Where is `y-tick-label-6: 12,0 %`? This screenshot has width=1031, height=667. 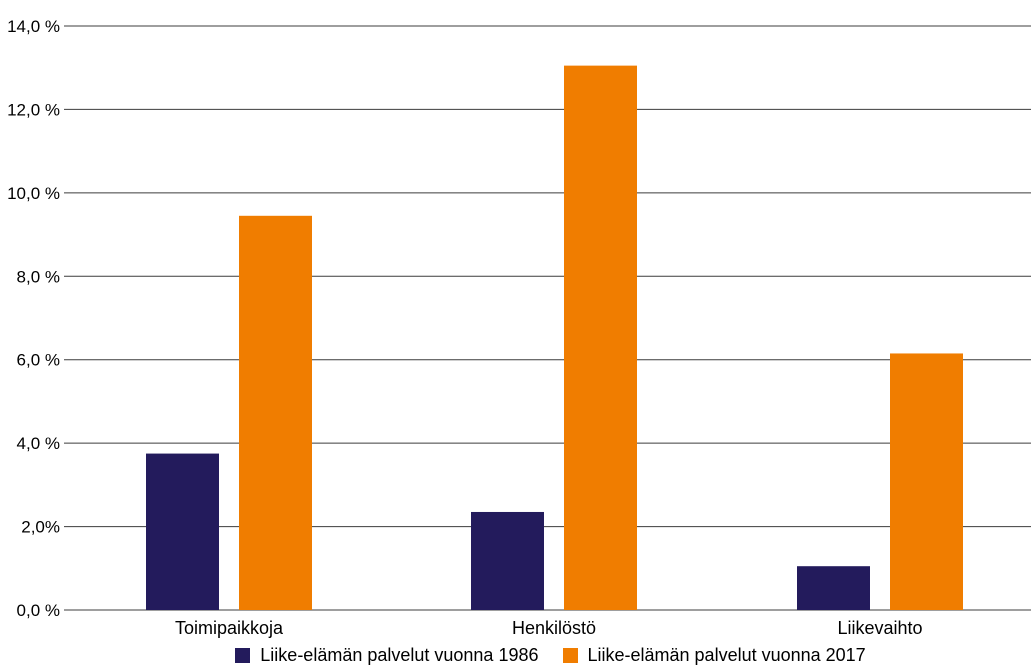 y-tick-label-6: 12,0 % is located at coordinates (33, 109).